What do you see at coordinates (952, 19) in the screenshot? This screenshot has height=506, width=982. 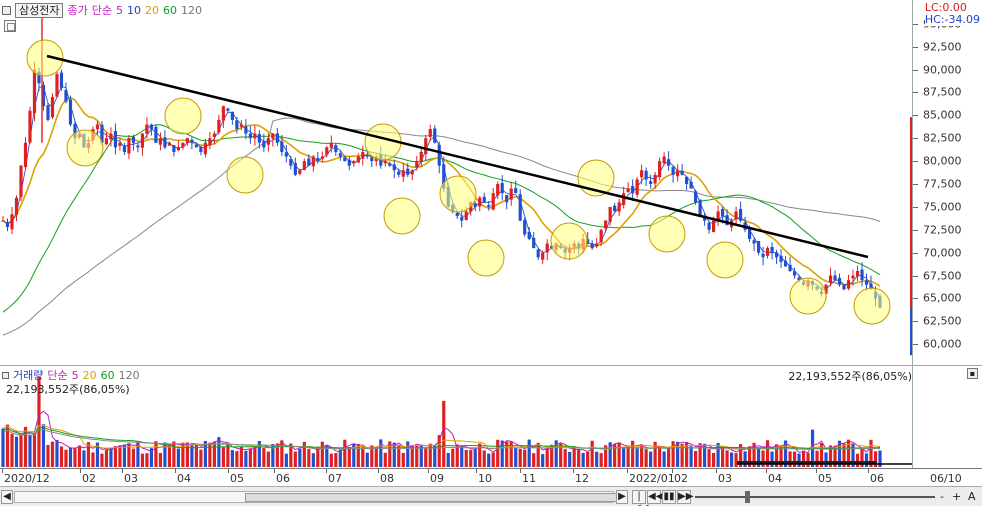 I see `hc-value: HC:-34.09` at bounding box center [952, 19].